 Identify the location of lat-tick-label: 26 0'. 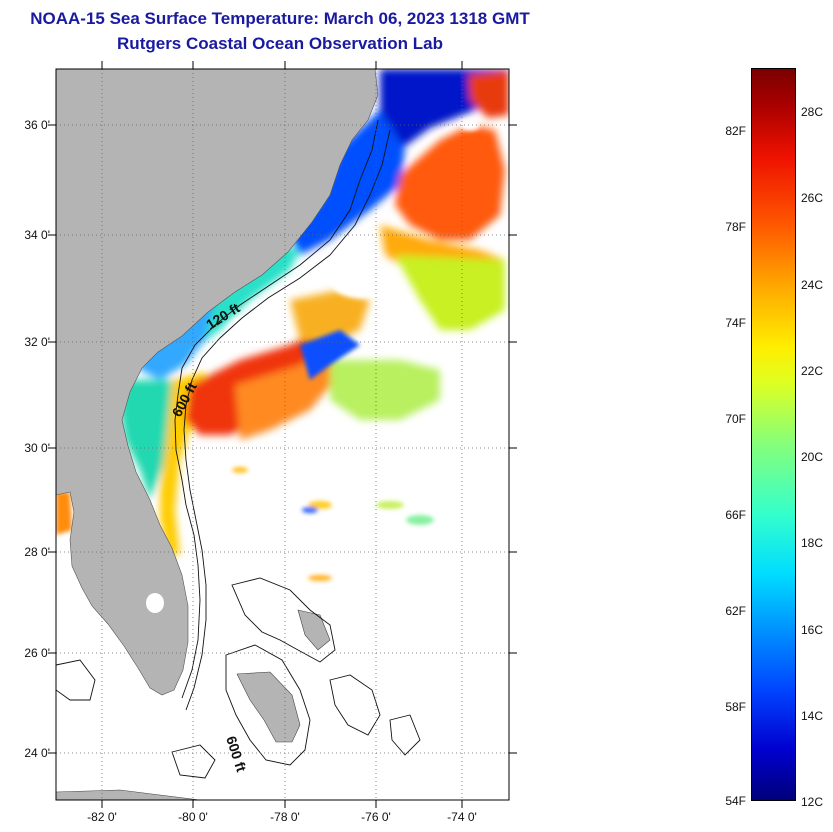
(37, 653).